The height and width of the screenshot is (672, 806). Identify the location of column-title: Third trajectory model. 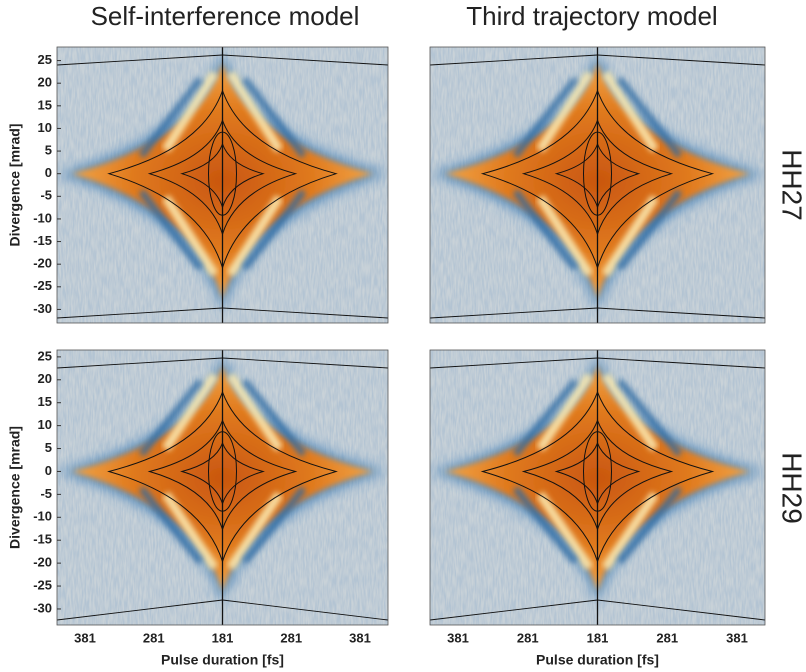
(591, 16).